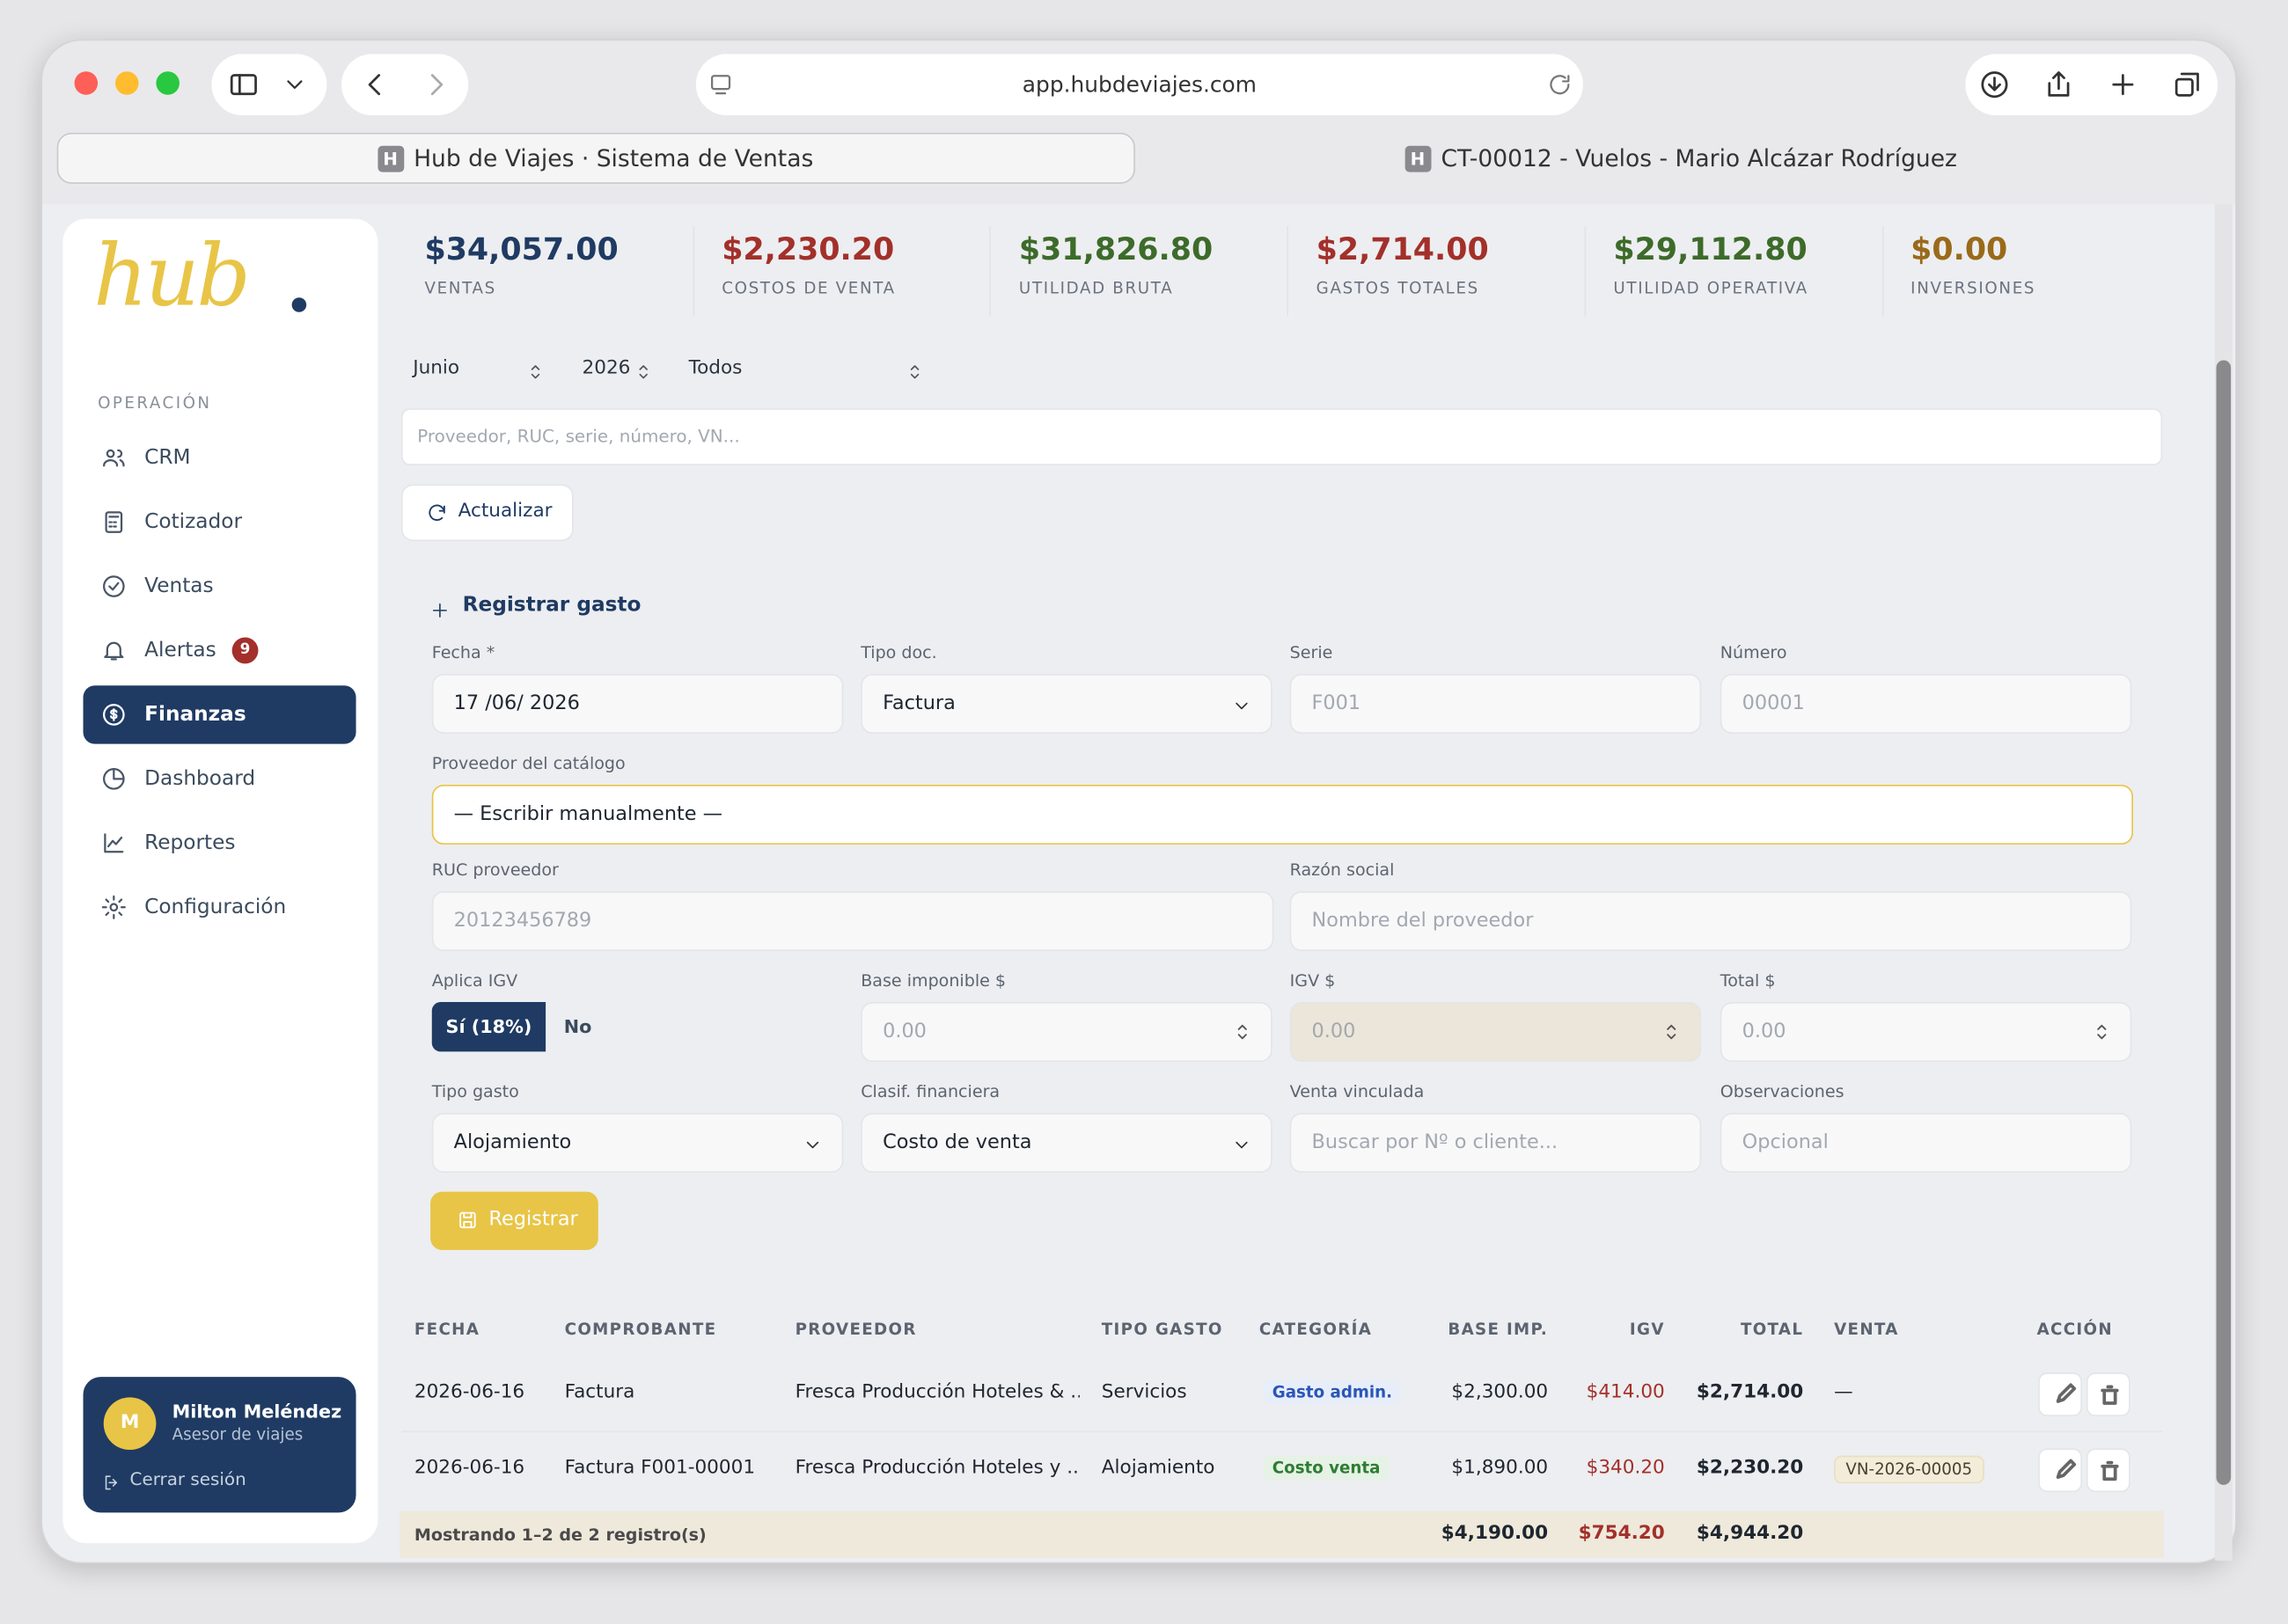 The width and height of the screenshot is (2288, 1624). Describe the element at coordinates (1750, 1533) in the screenshot. I see `footer-total: $4,944.20` at that location.